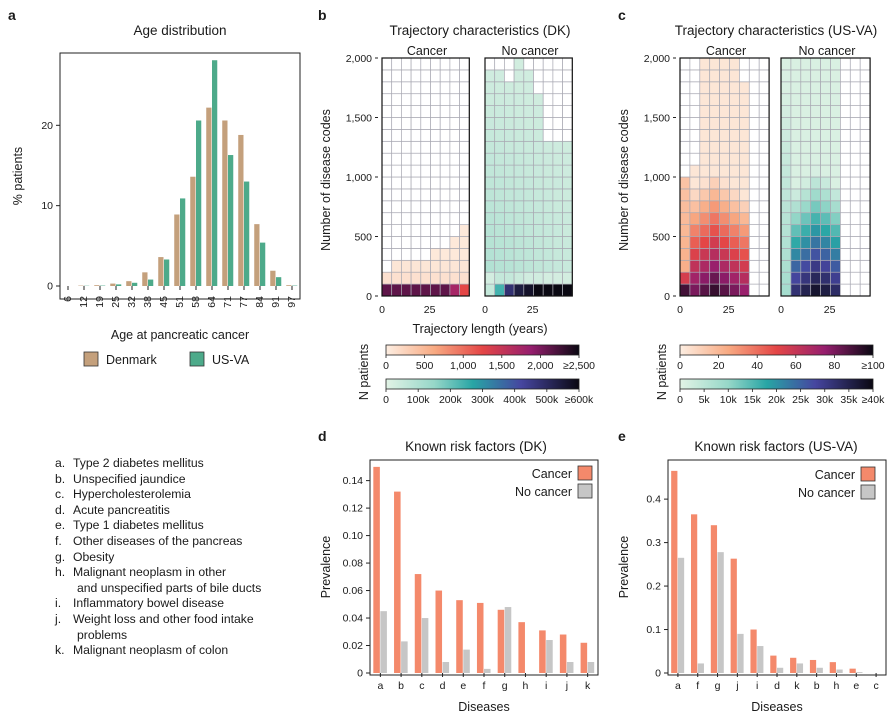 The image size is (895, 720). What do you see at coordinates (776, 350) in the screenshot?
I see `colorbar` at bounding box center [776, 350].